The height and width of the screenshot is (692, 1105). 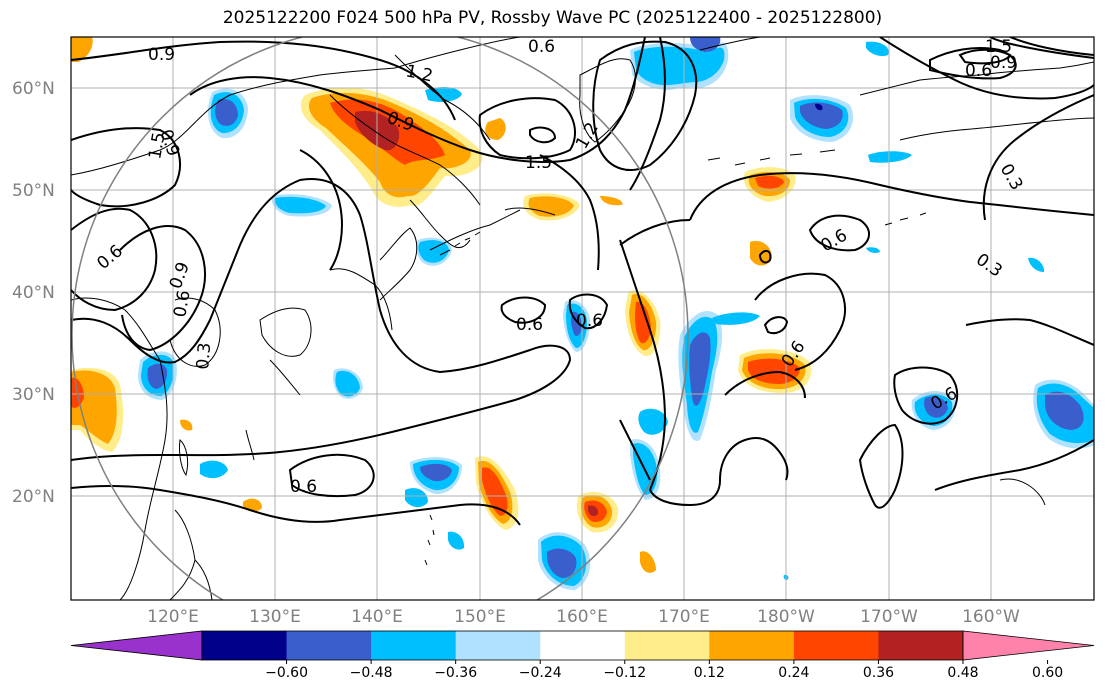 What do you see at coordinates (991, 617) in the screenshot?
I see `lon-label: 160°W` at bounding box center [991, 617].